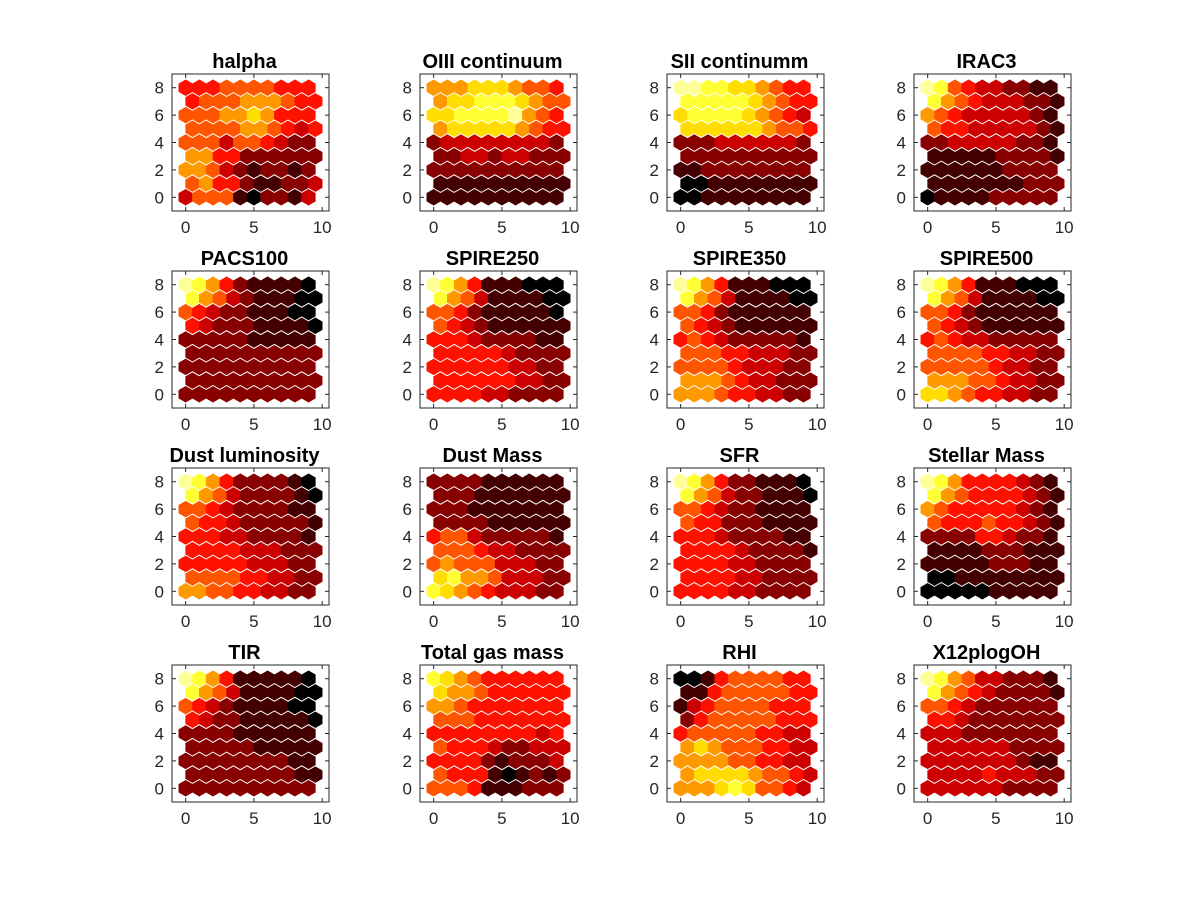 The height and width of the screenshot is (900, 1200). Describe the element at coordinates (493, 62) in the screenshot. I see `panel-title: OIII continuum` at that location.